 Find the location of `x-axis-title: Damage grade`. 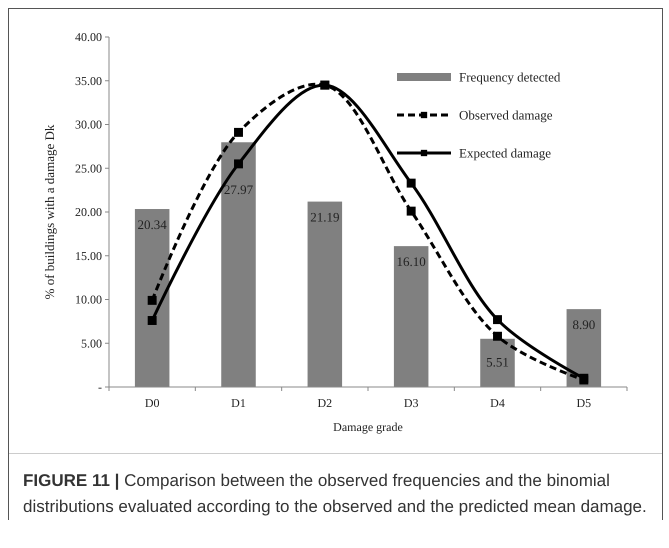

x-axis-title: Damage grade is located at coordinates (368, 427).